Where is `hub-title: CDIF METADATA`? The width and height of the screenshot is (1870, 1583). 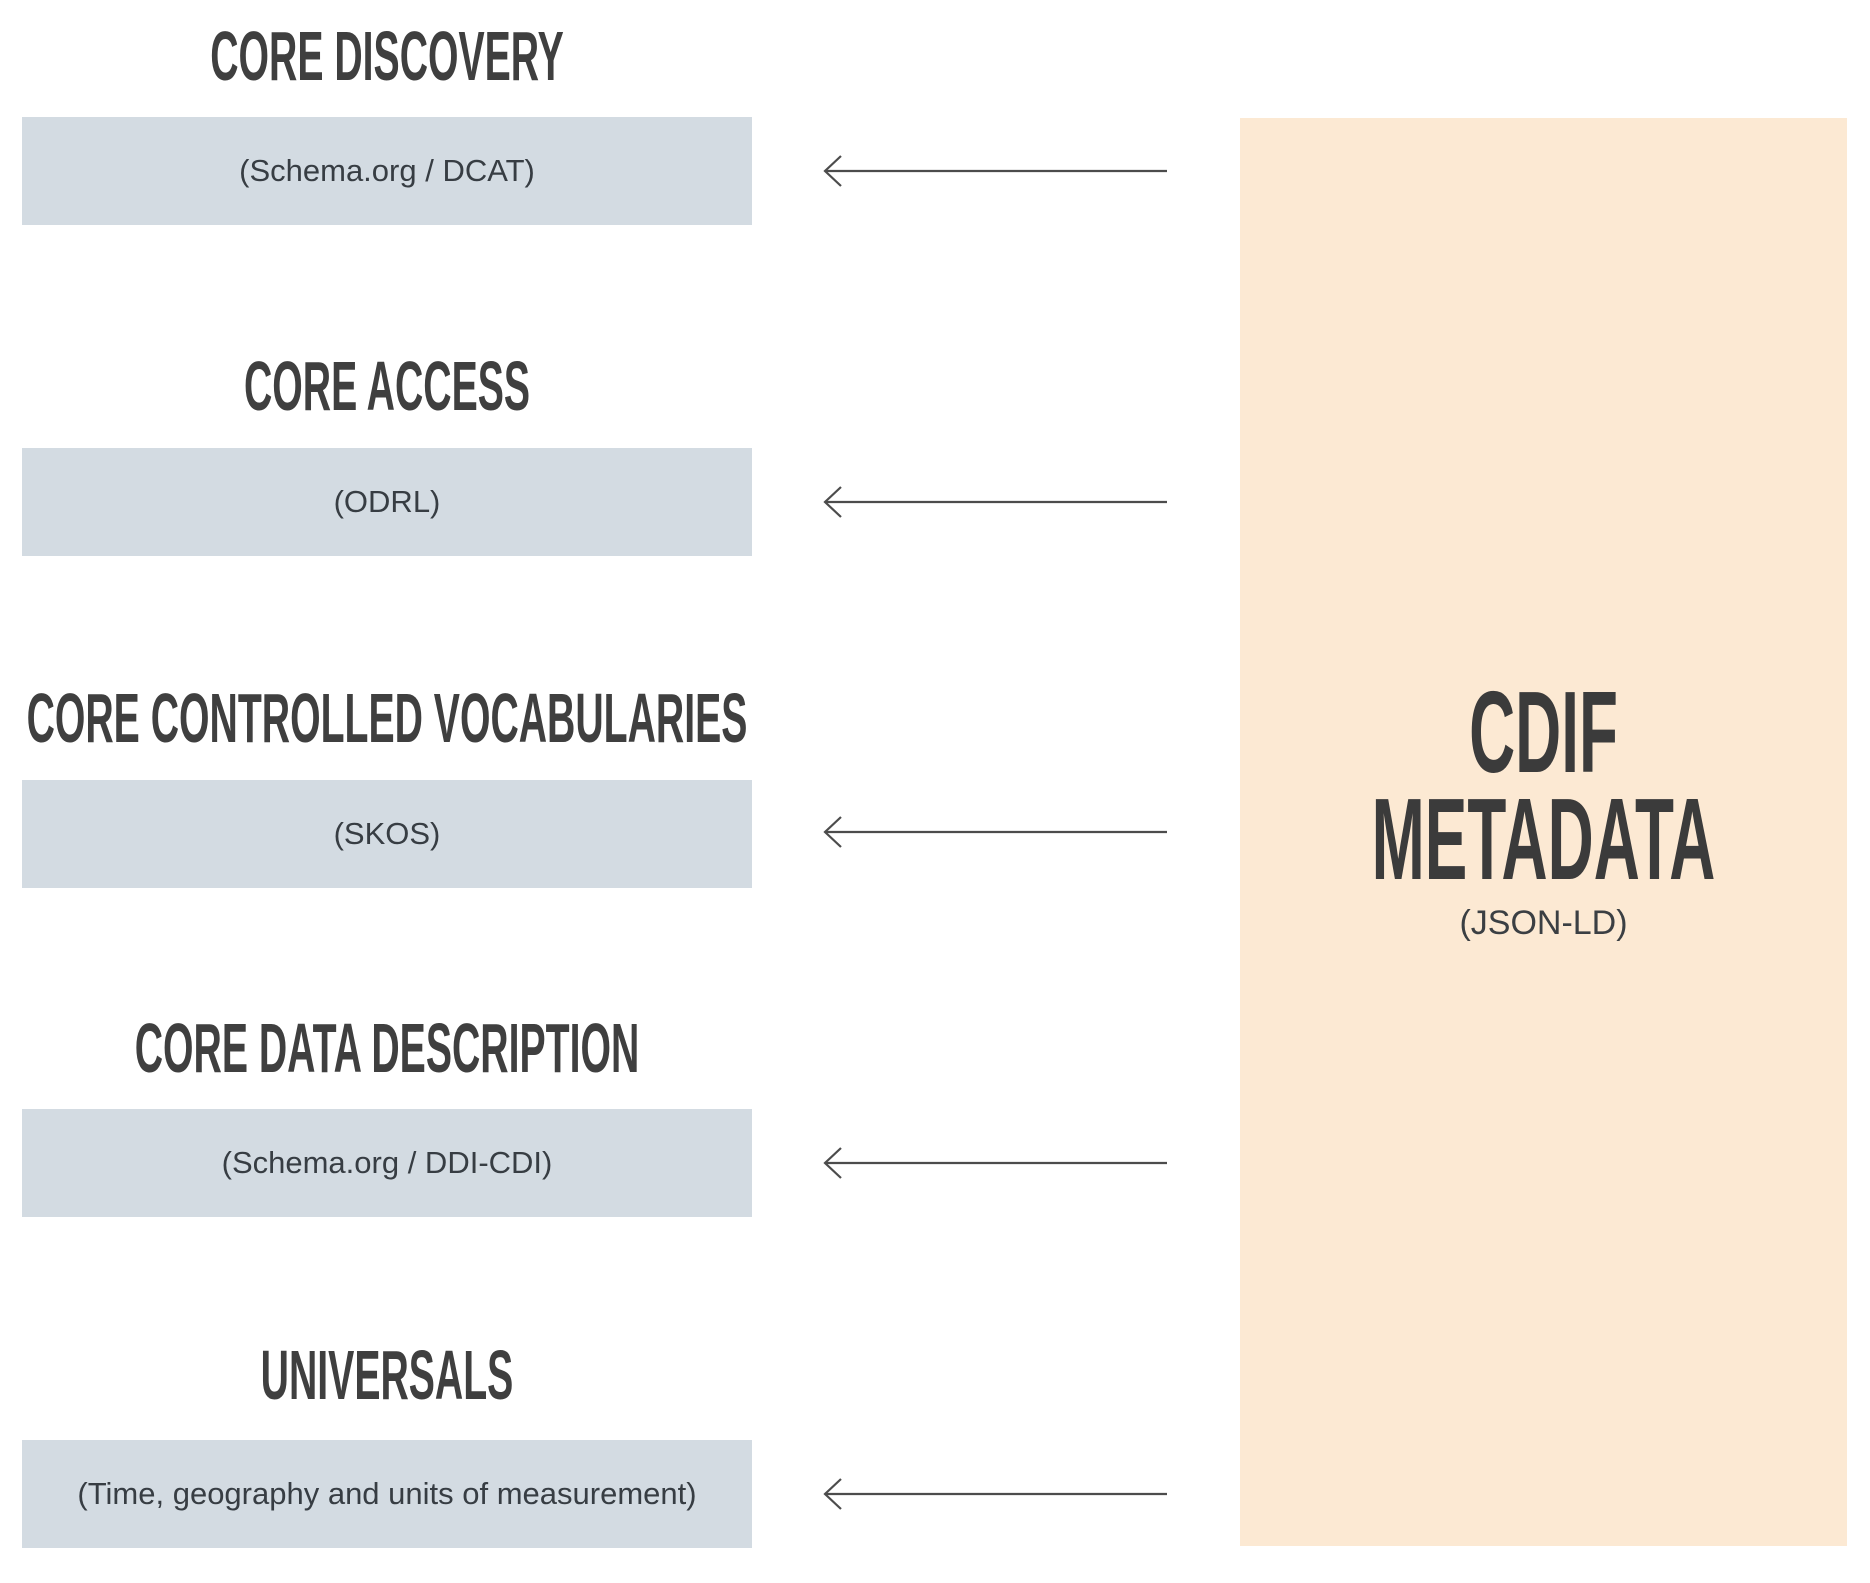
hub-title: CDIF METADATA is located at coordinates (1544, 785).